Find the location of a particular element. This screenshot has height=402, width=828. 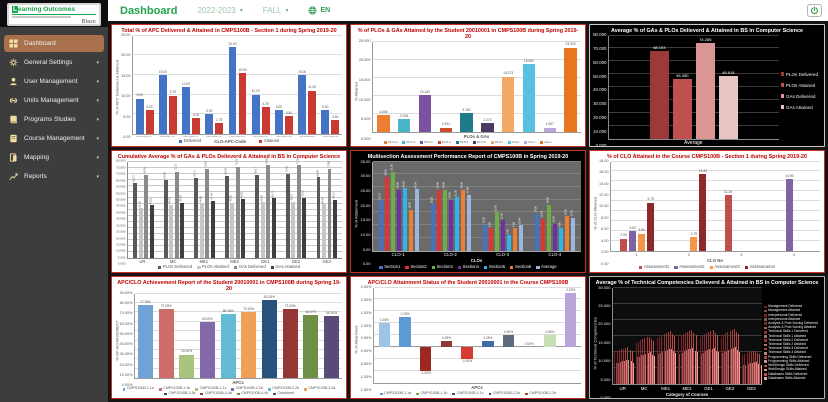

link-icon is located at coordinates (13, 100).